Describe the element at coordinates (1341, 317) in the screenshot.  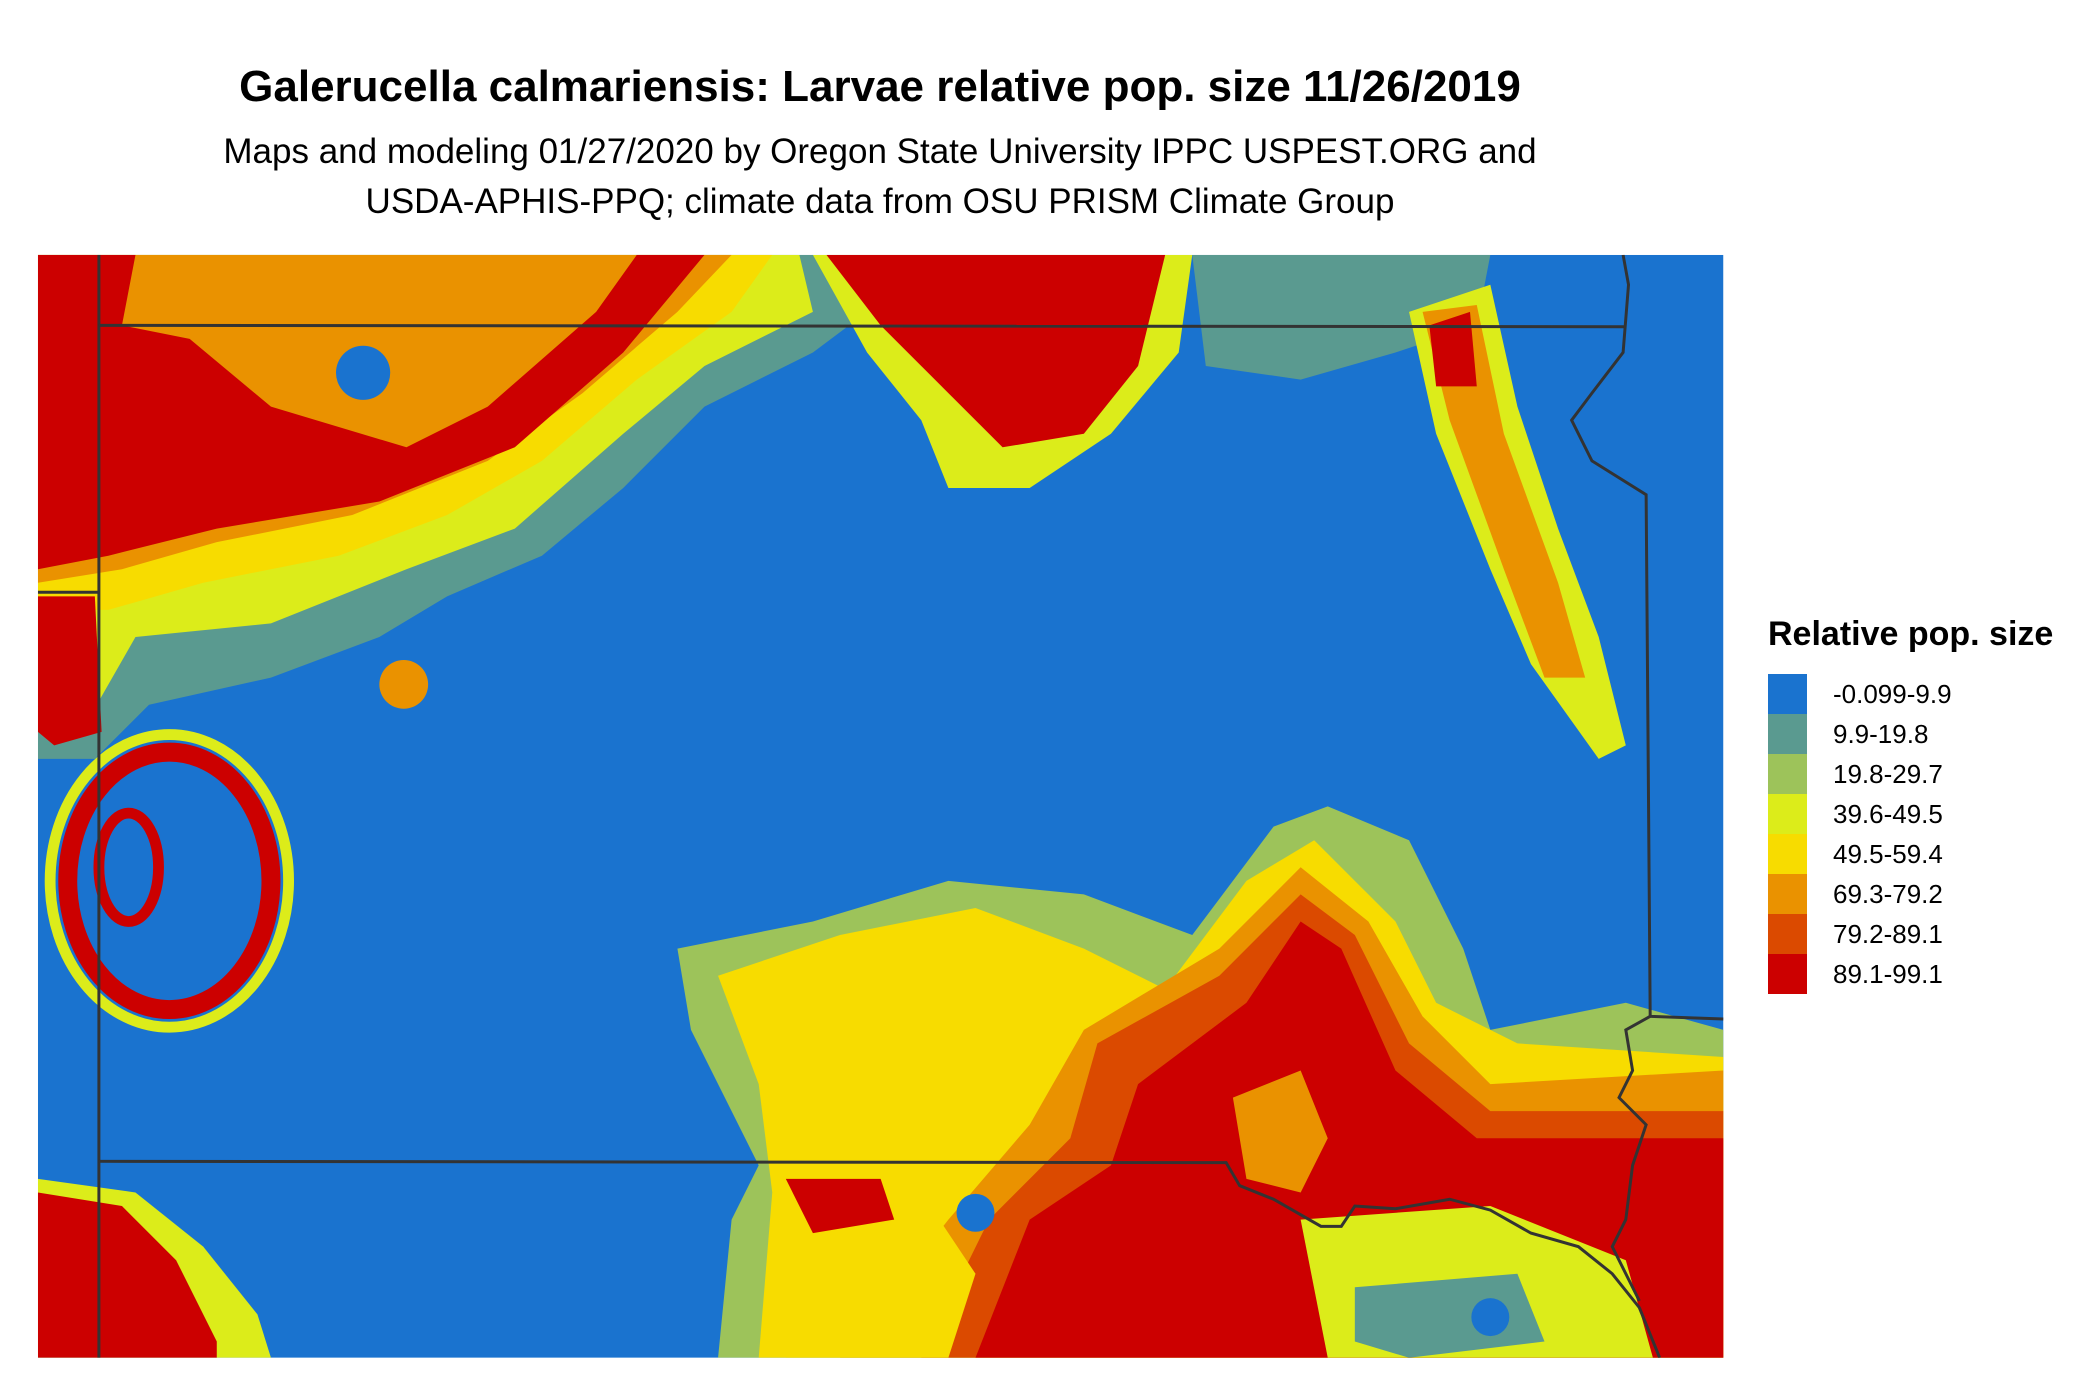
I see `region-teal-ne` at that location.